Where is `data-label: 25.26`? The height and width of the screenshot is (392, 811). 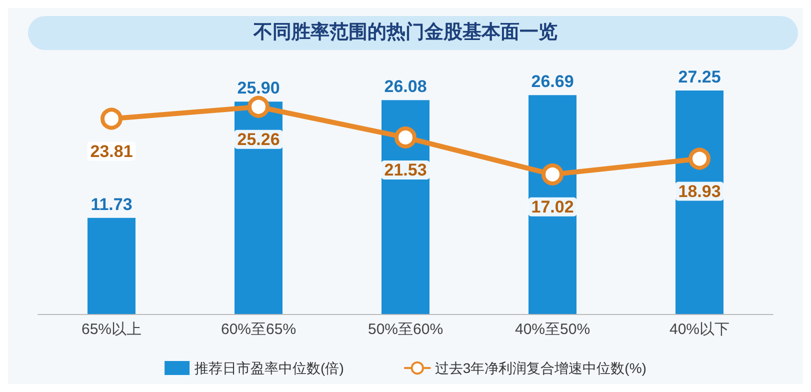
data-label: 25.26 is located at coordinates (258, 139).